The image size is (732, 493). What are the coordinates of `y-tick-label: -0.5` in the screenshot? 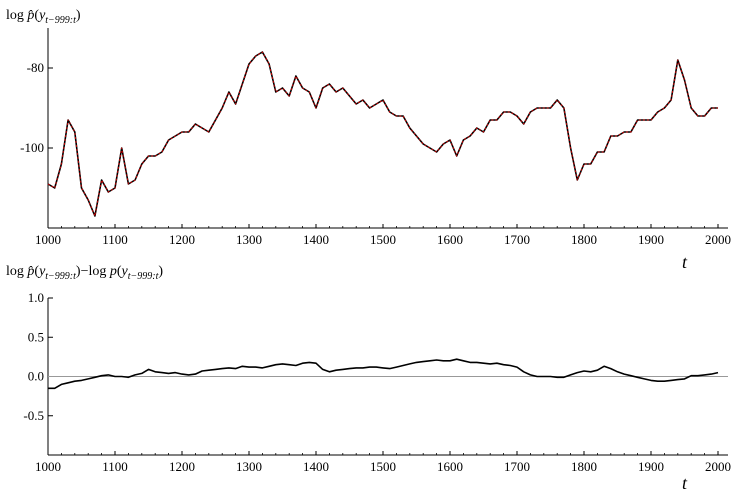 It's located at (33, 415).